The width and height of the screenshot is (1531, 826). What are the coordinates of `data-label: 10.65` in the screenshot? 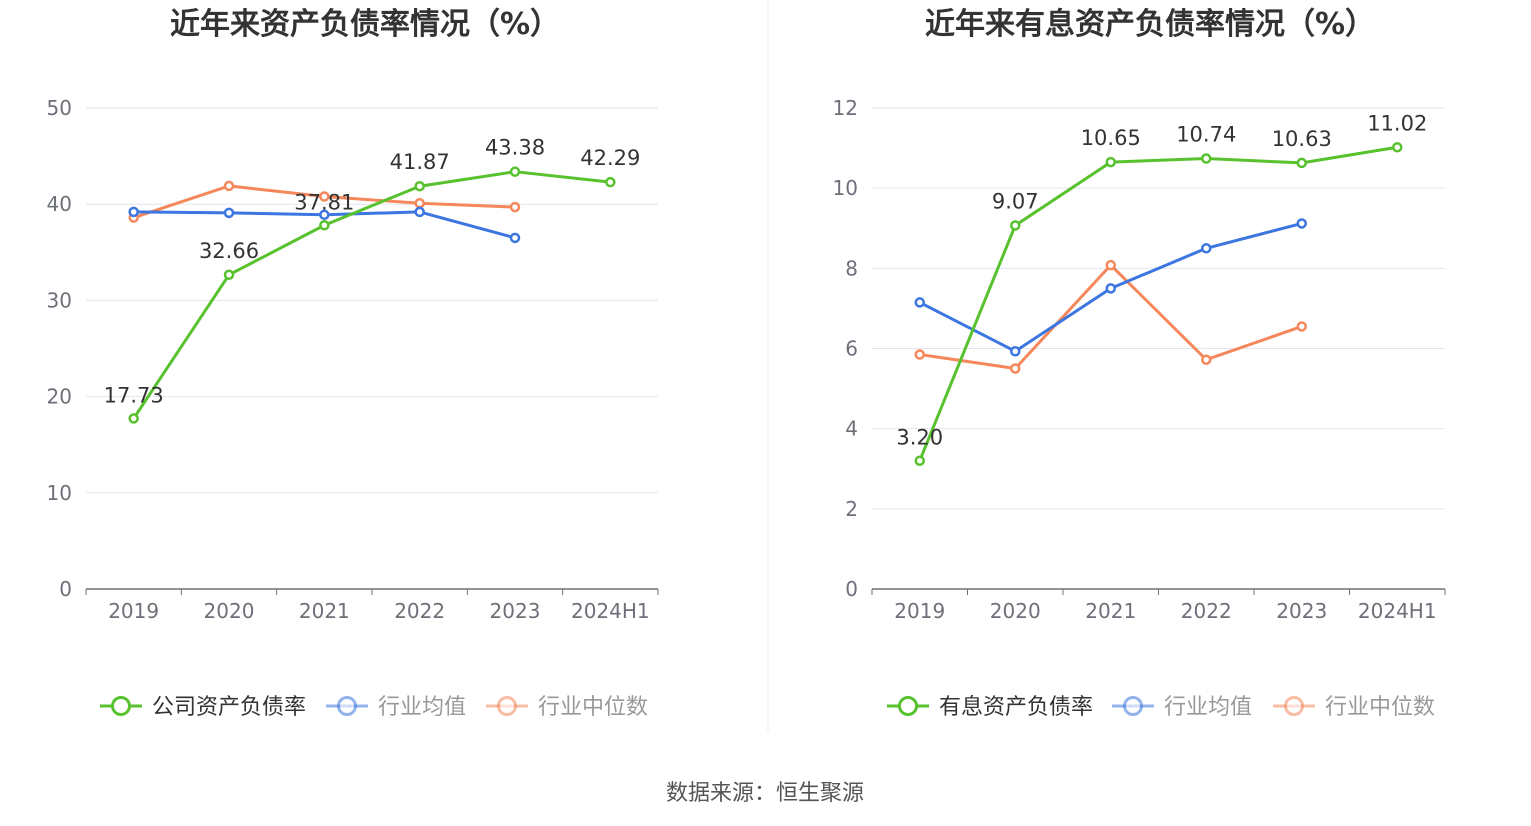 It's located at (1111, 138).